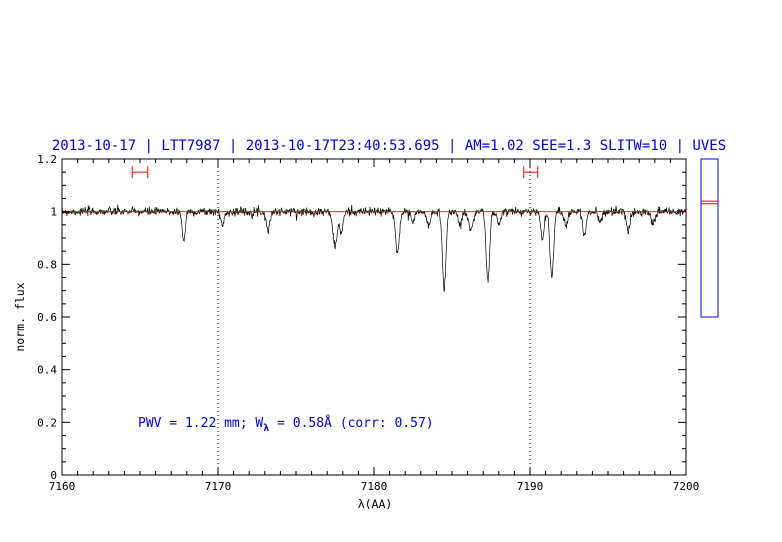 Image resolution: width=782 pixels, height=542 pixels. I want to click on pwv-annotation-suffix: = 0.58Å (corr: 0.57), so click(351, 423).